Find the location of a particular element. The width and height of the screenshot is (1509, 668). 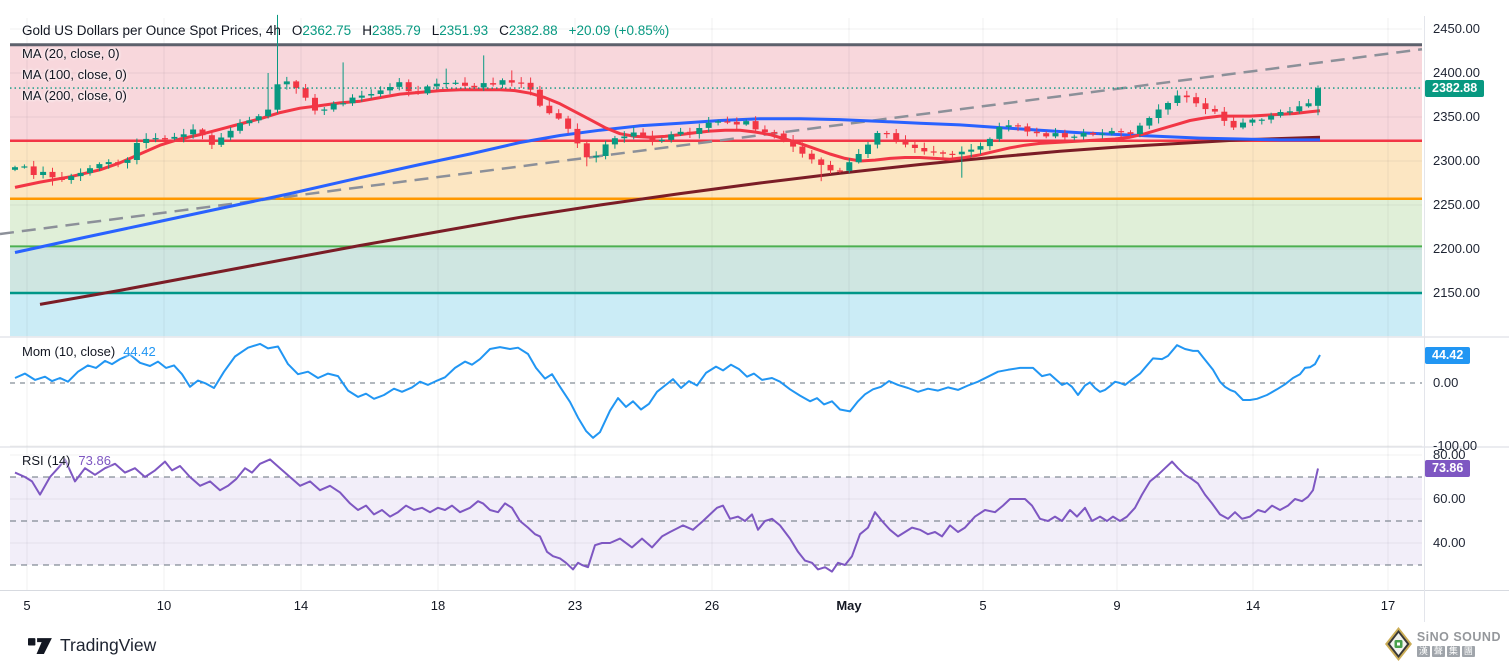

time-scale: 5 10 14 18 23 26 May 5 9 14 17 is located at coordinates (754, 607).